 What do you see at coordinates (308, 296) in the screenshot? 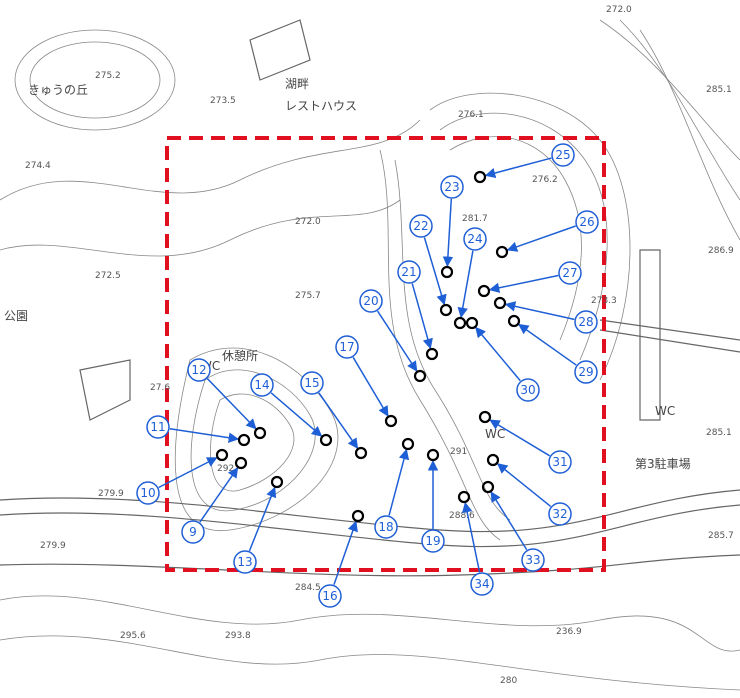
I see `elevation: 275.7` at bounding box center [308, 296].